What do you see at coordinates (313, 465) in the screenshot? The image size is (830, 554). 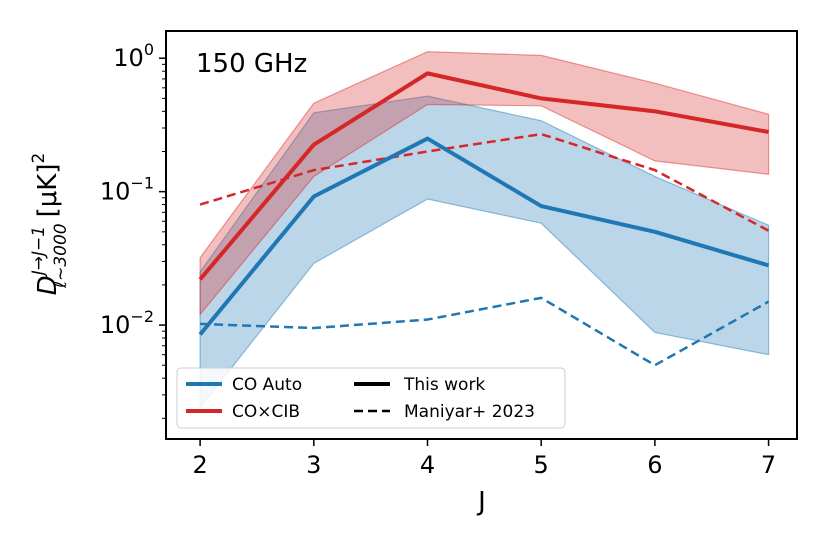 I see `x-tick-label: 3` at bounding box center [313, 465].